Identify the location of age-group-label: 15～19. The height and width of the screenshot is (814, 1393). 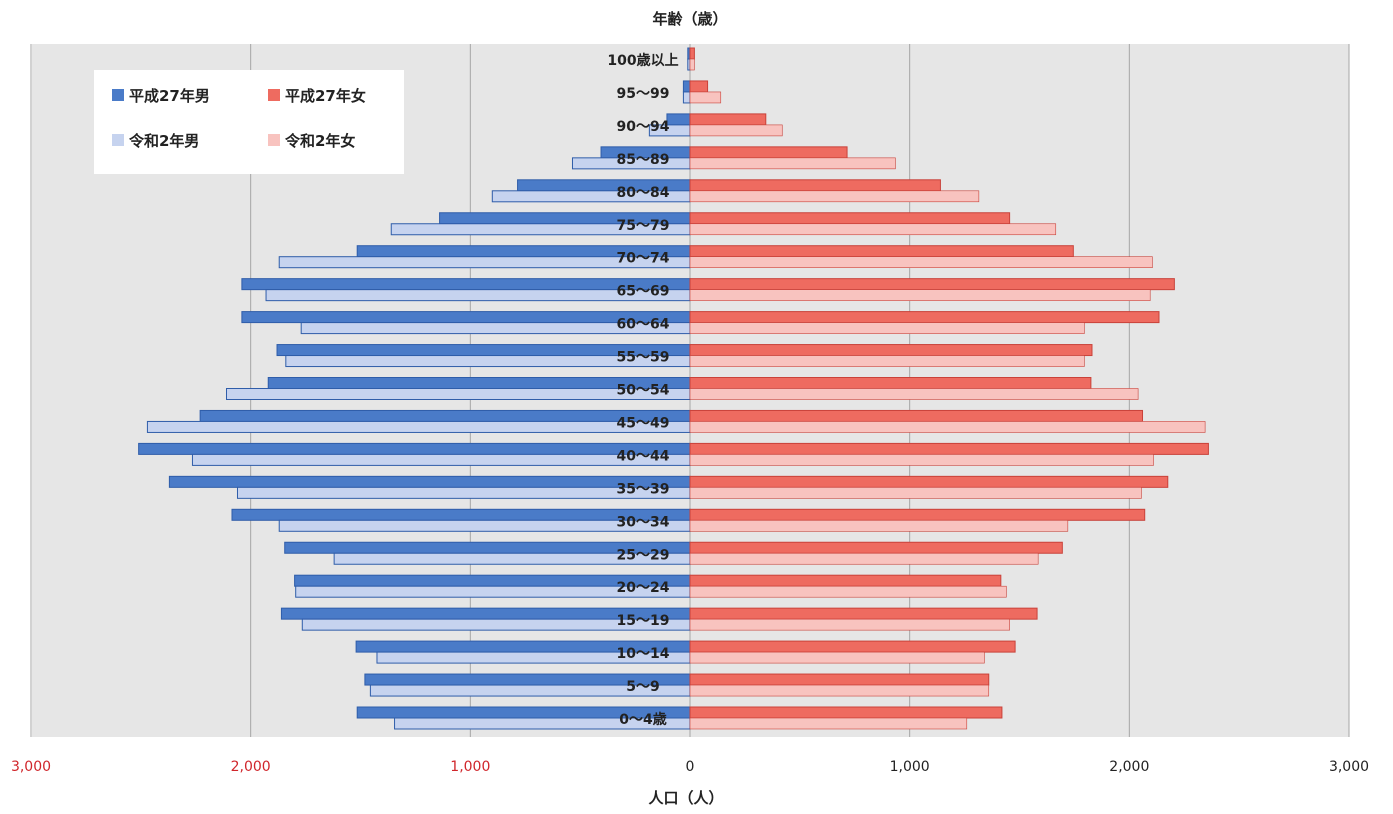
(643, 621).